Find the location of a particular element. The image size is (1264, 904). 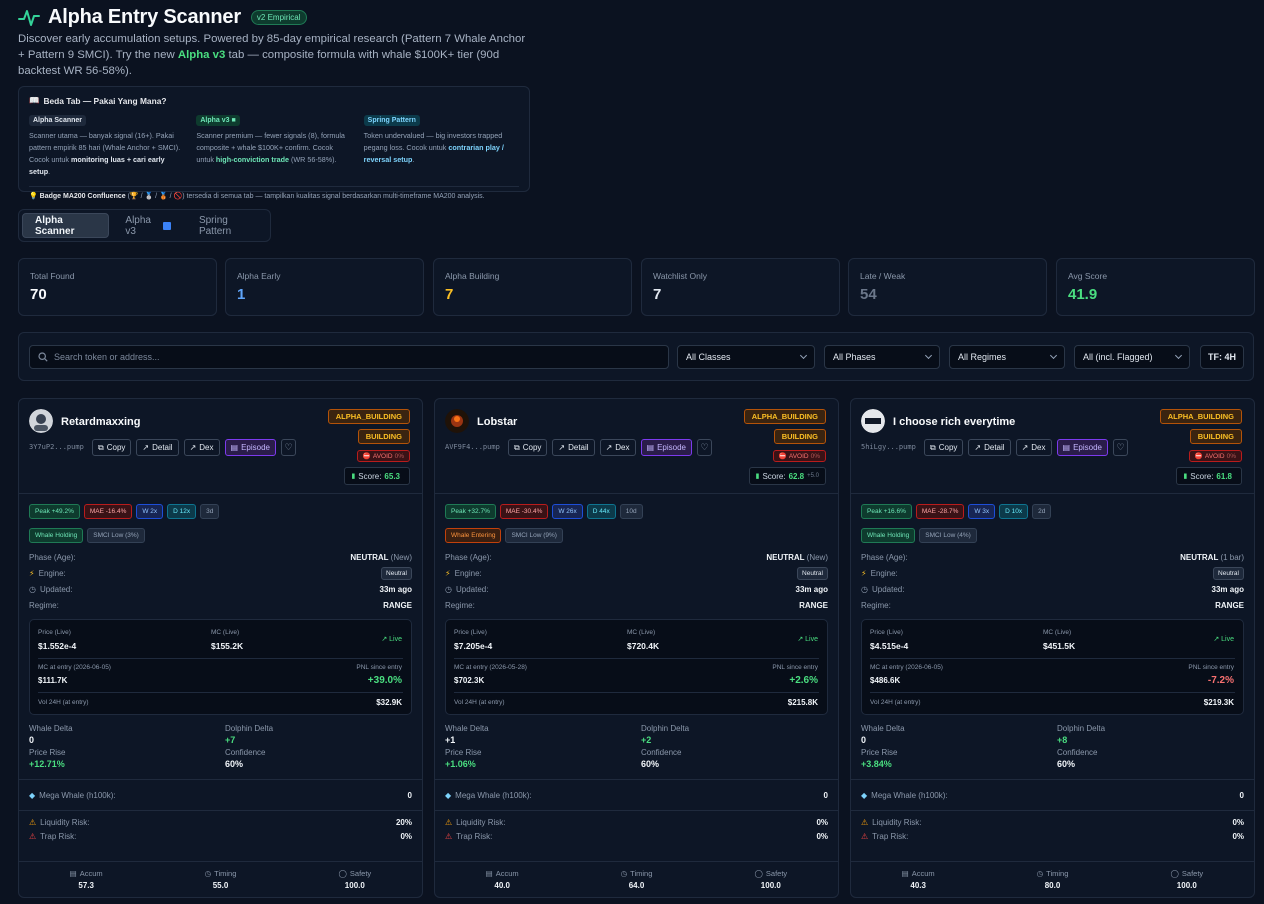

search-icon is located at coordinates (43, 357).